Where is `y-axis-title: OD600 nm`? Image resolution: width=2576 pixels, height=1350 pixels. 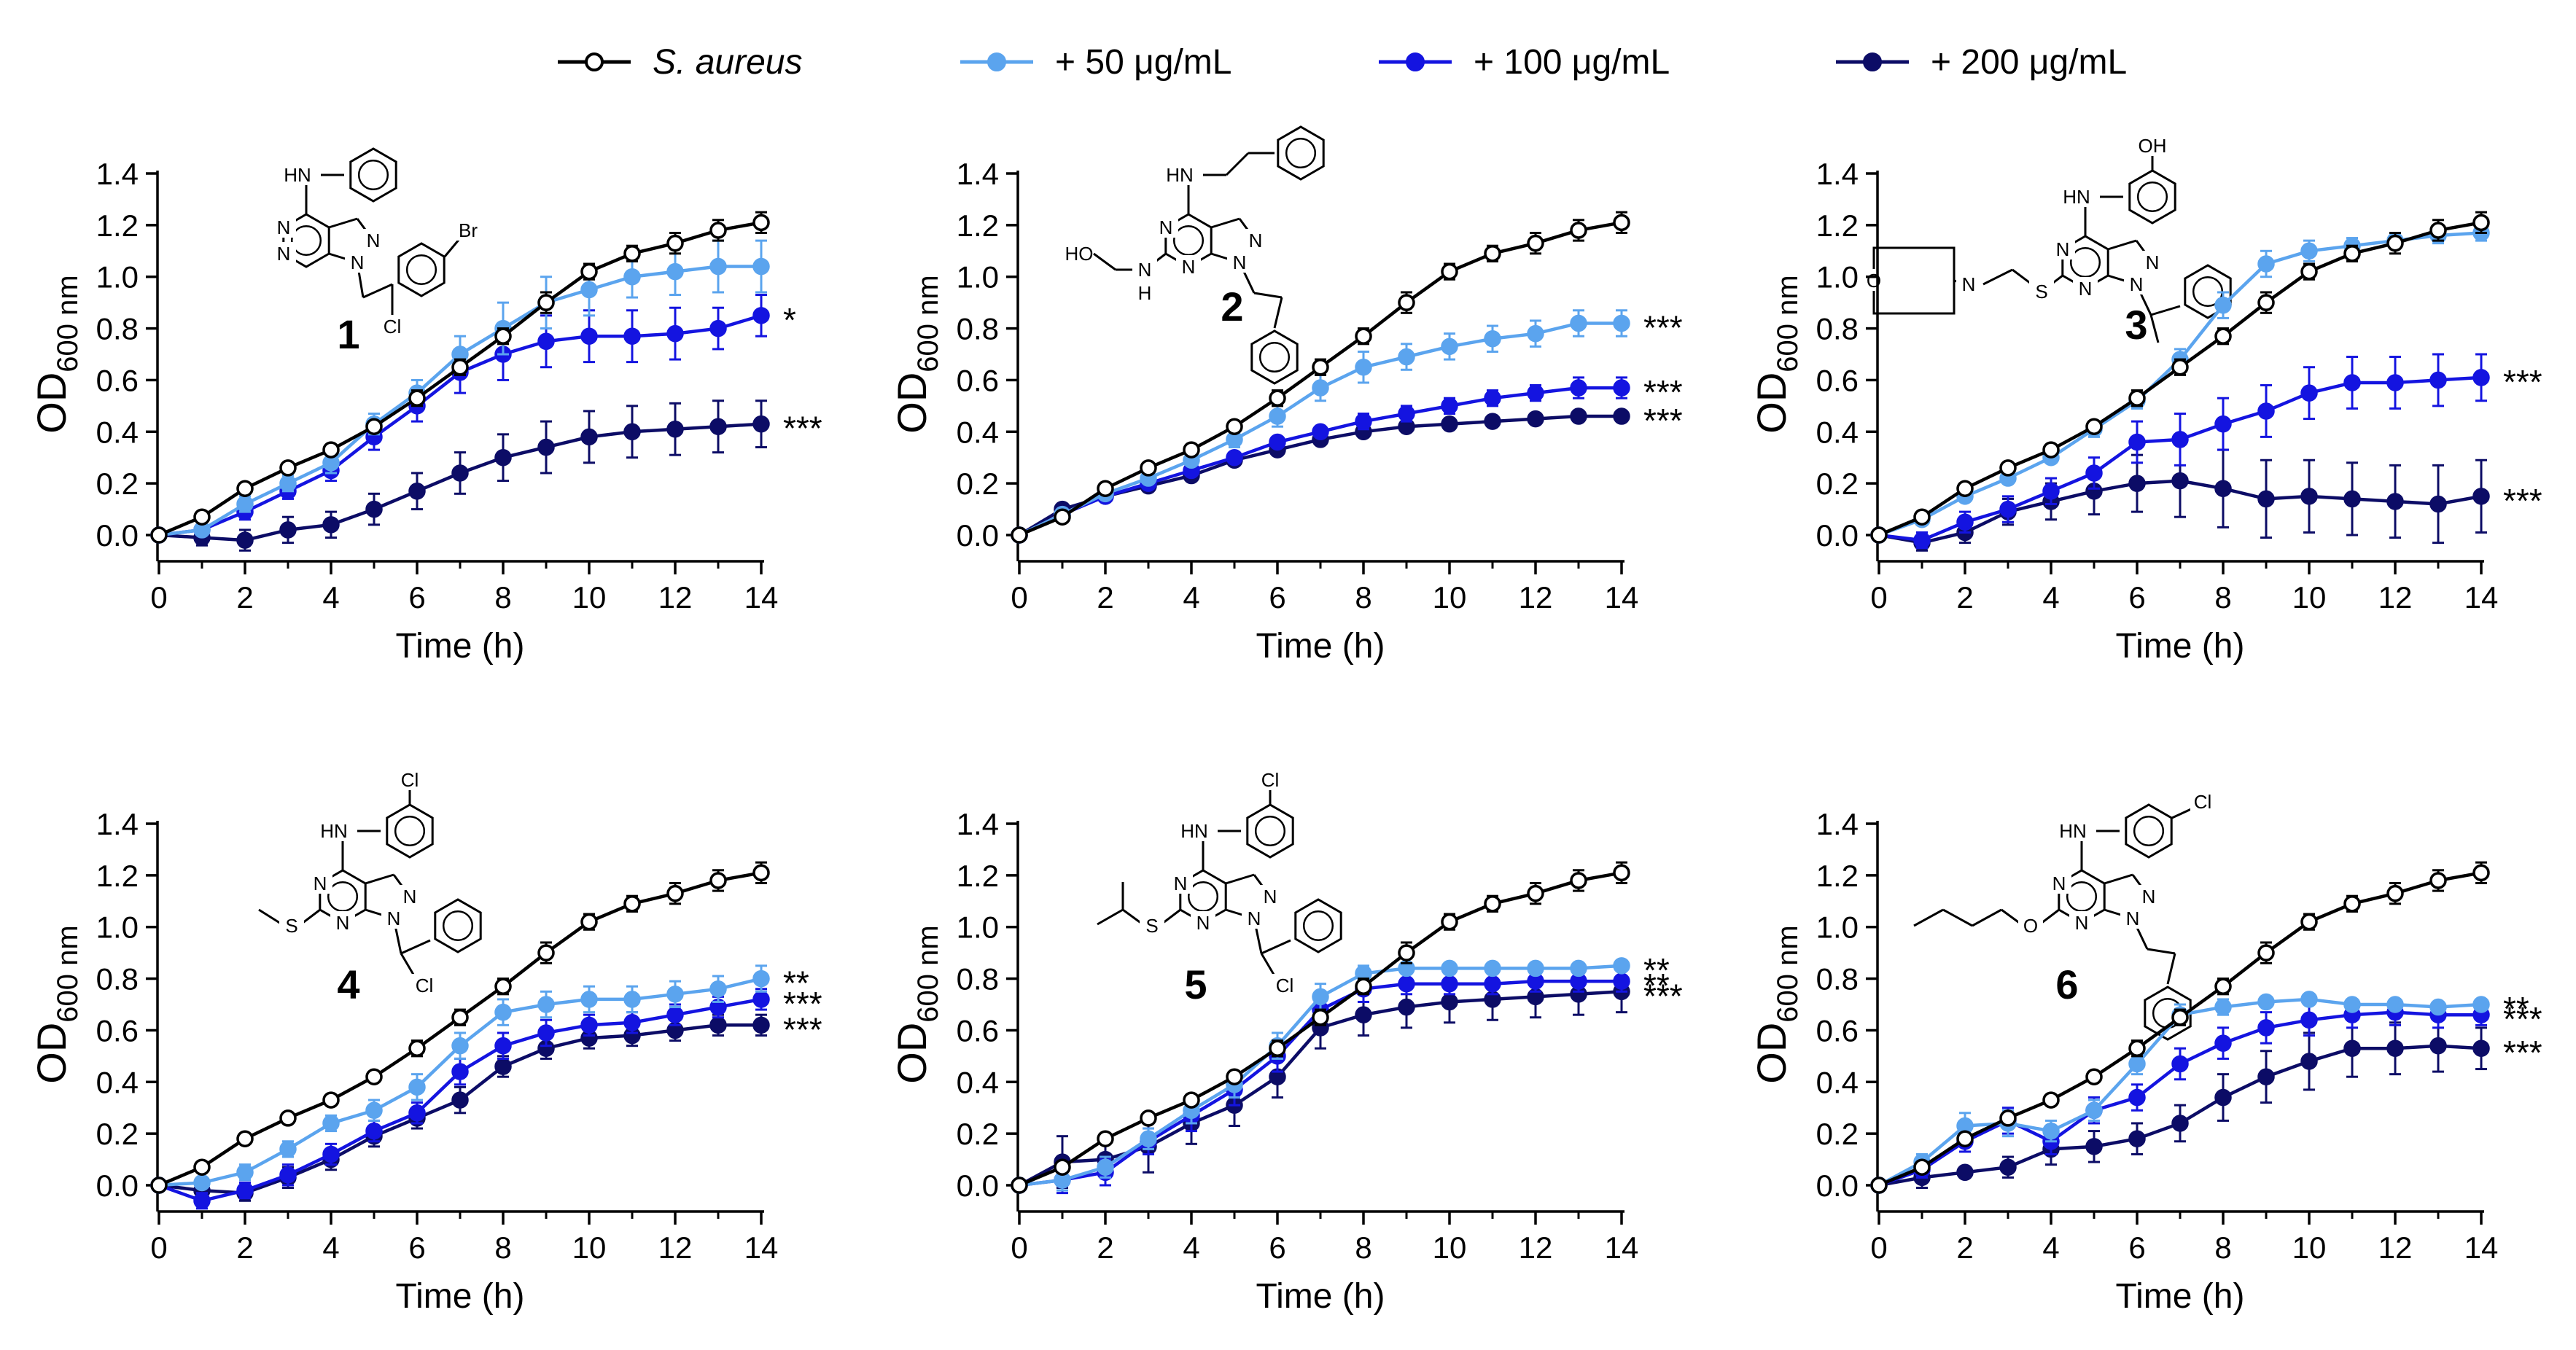 y-axis-title: OD600 nm is located at coordinates (1776, 1004).